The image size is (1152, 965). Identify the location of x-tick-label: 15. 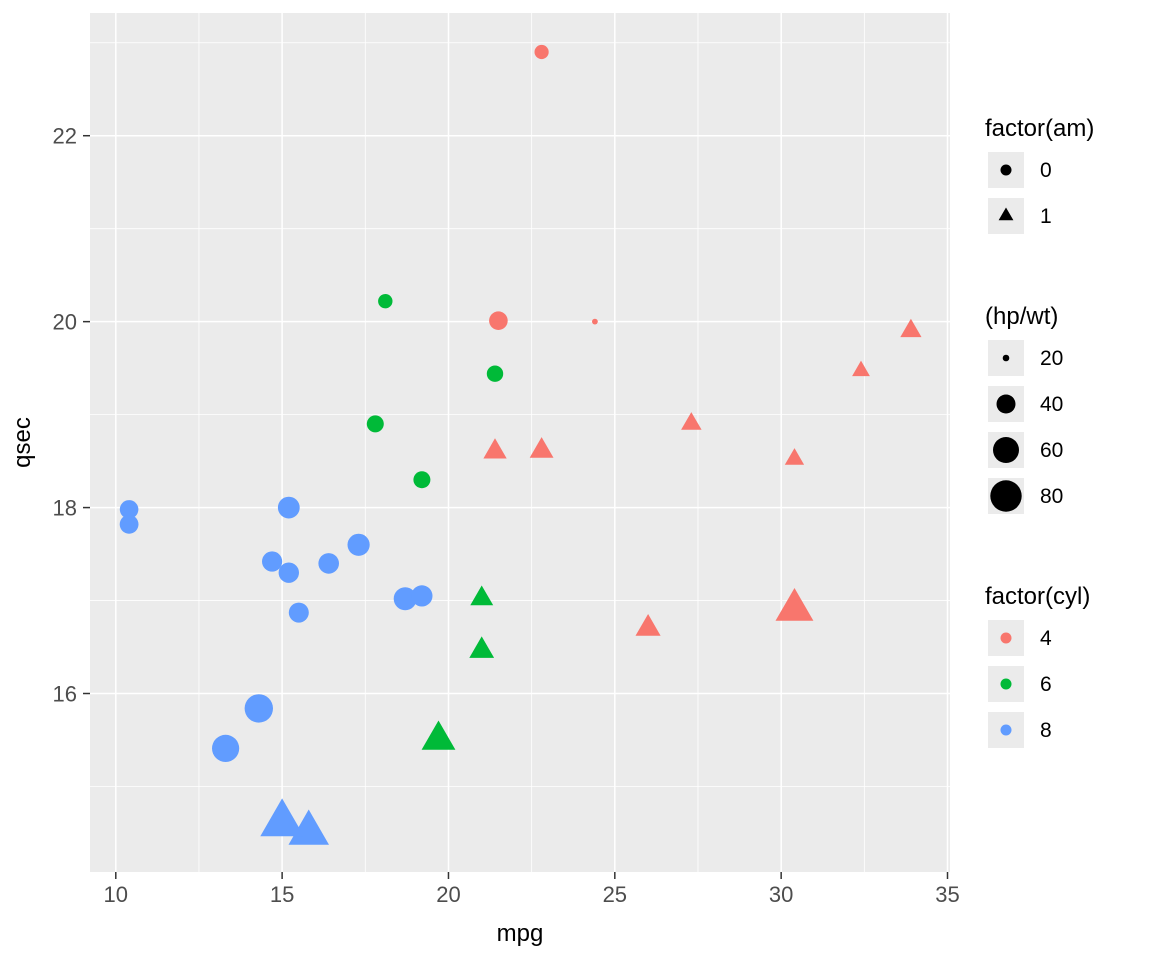
(282, 894).